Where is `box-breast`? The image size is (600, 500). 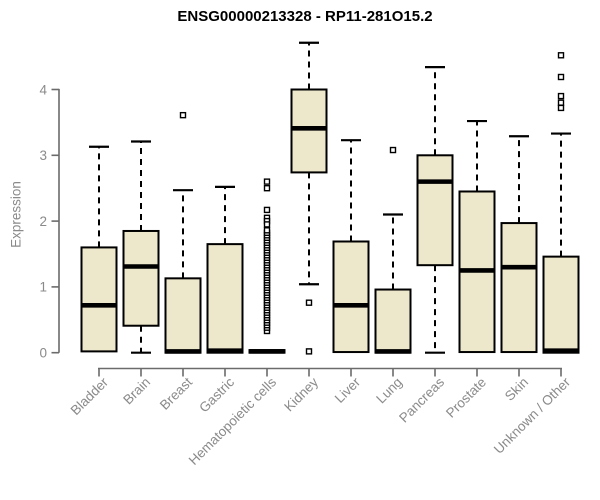 box-breast is located at coordinates (183, 315).